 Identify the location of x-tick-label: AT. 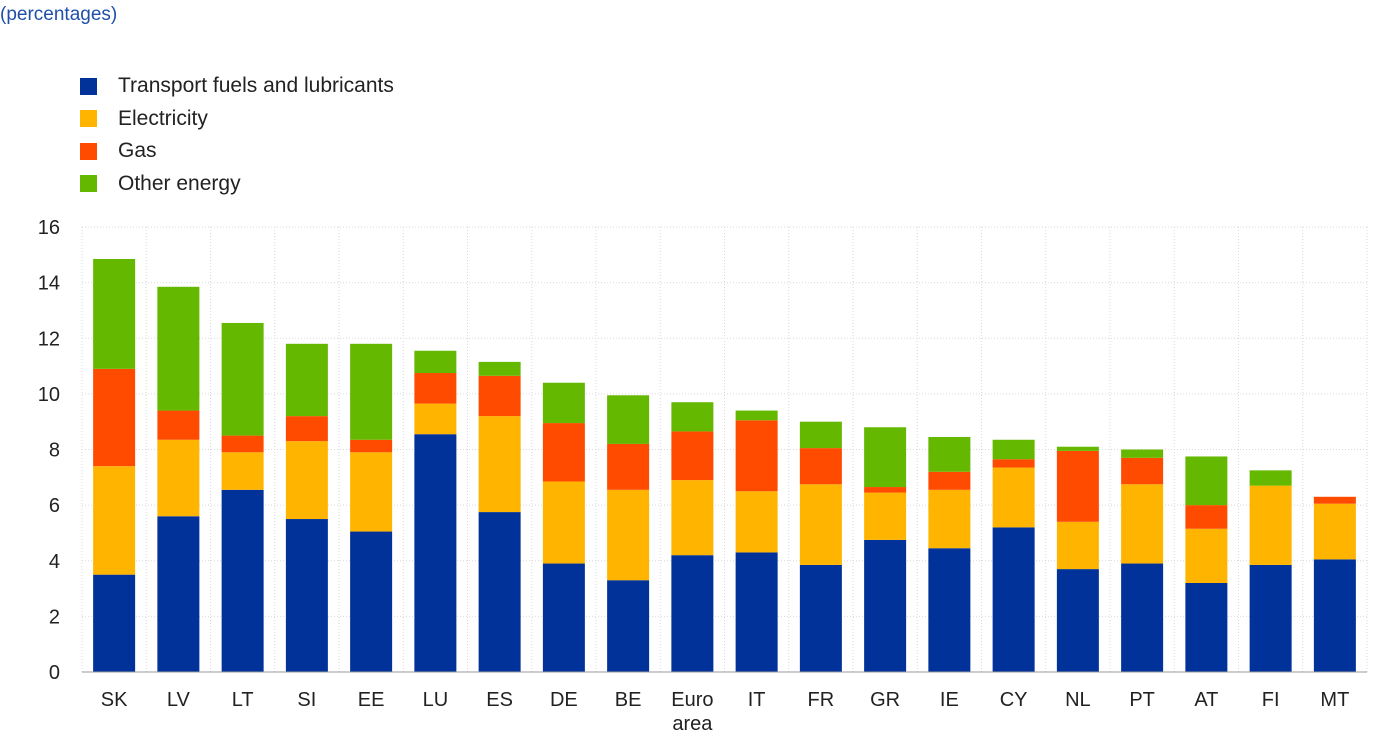
(1206, 700).